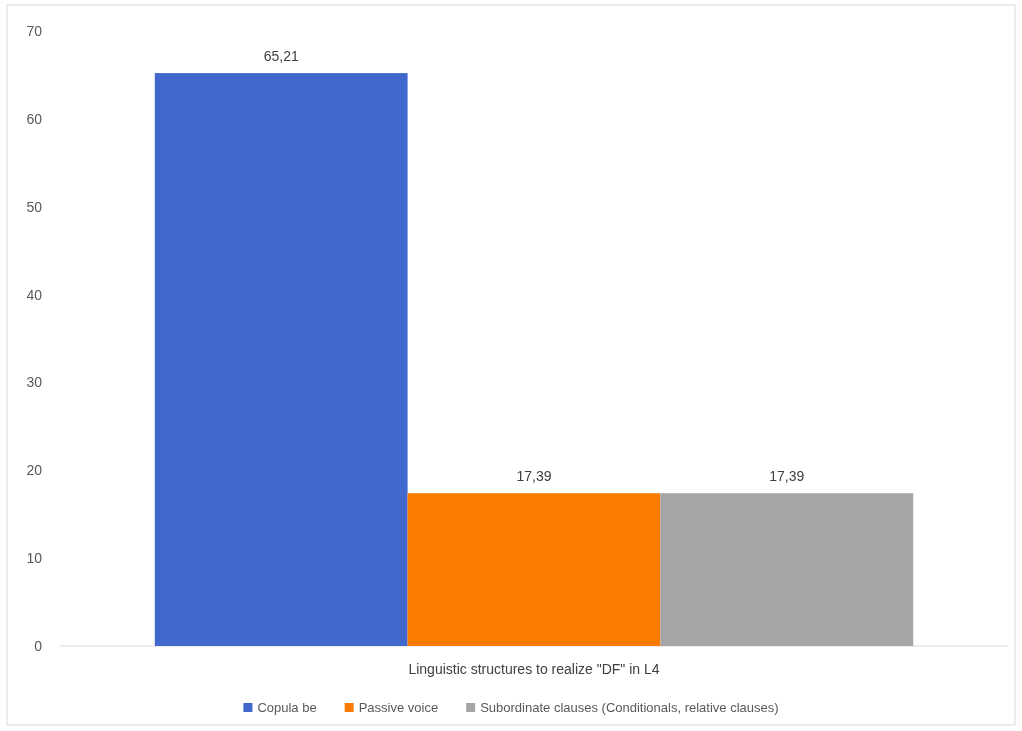  What do you see at coordinates (34, 382) in the screenshot?
I see `y-tick-label: 30` at bounding box center [34, 382].